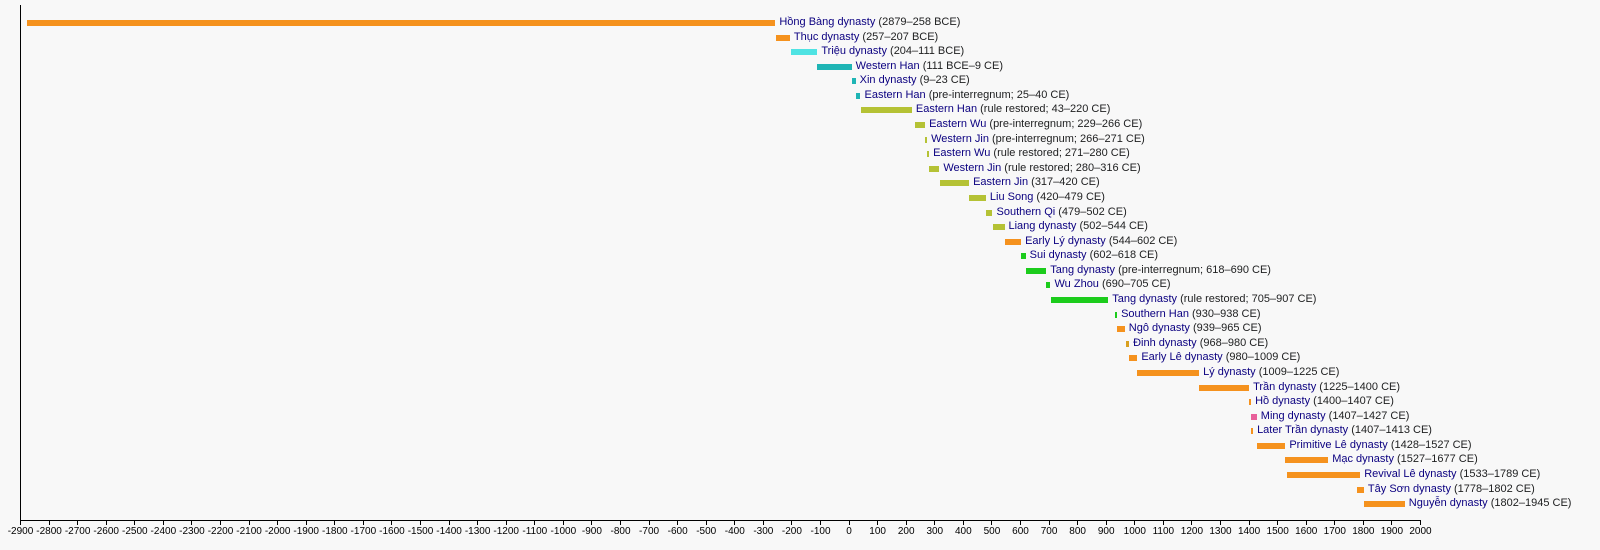 The height and width of the screenshot is (550, 1600). I want to click on dynasty-label: Primitive Lê dynasty (1428–1527 CE), so click(1380, 445).